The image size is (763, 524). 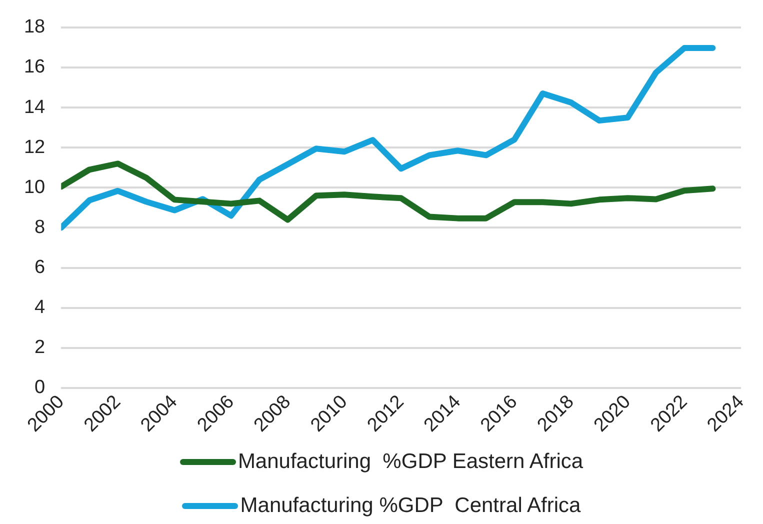 What do you see at coordinates (35, 147) in the screenshot?
I see `y-tick-label: 12` at bounding box center [35, 147].